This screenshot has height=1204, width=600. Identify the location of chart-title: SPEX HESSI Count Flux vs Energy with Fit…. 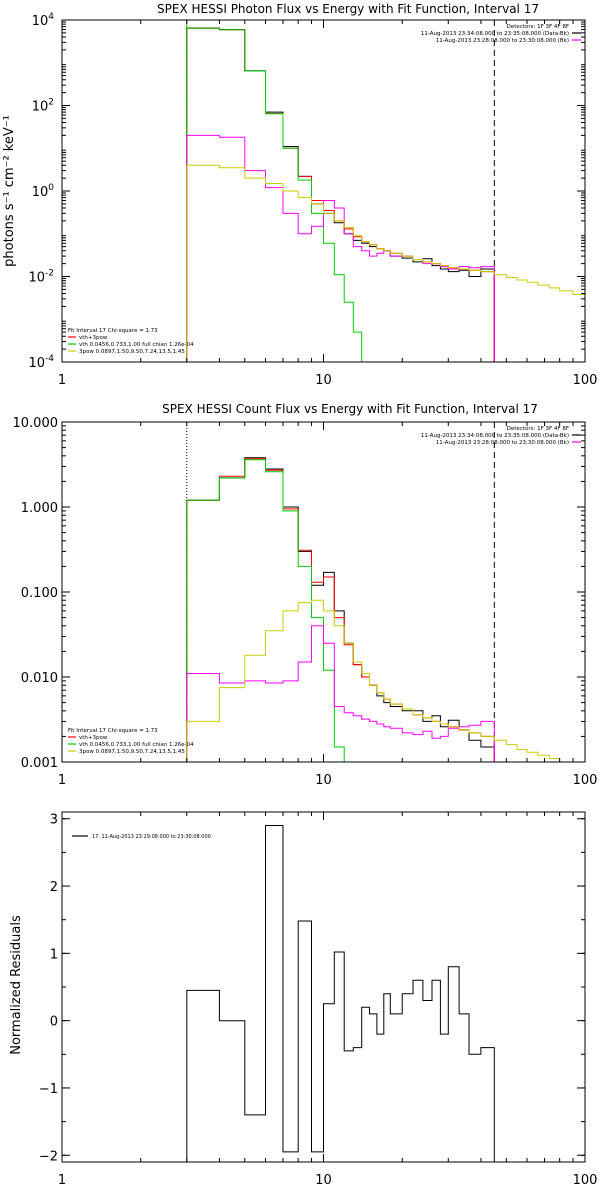
(350, 409).